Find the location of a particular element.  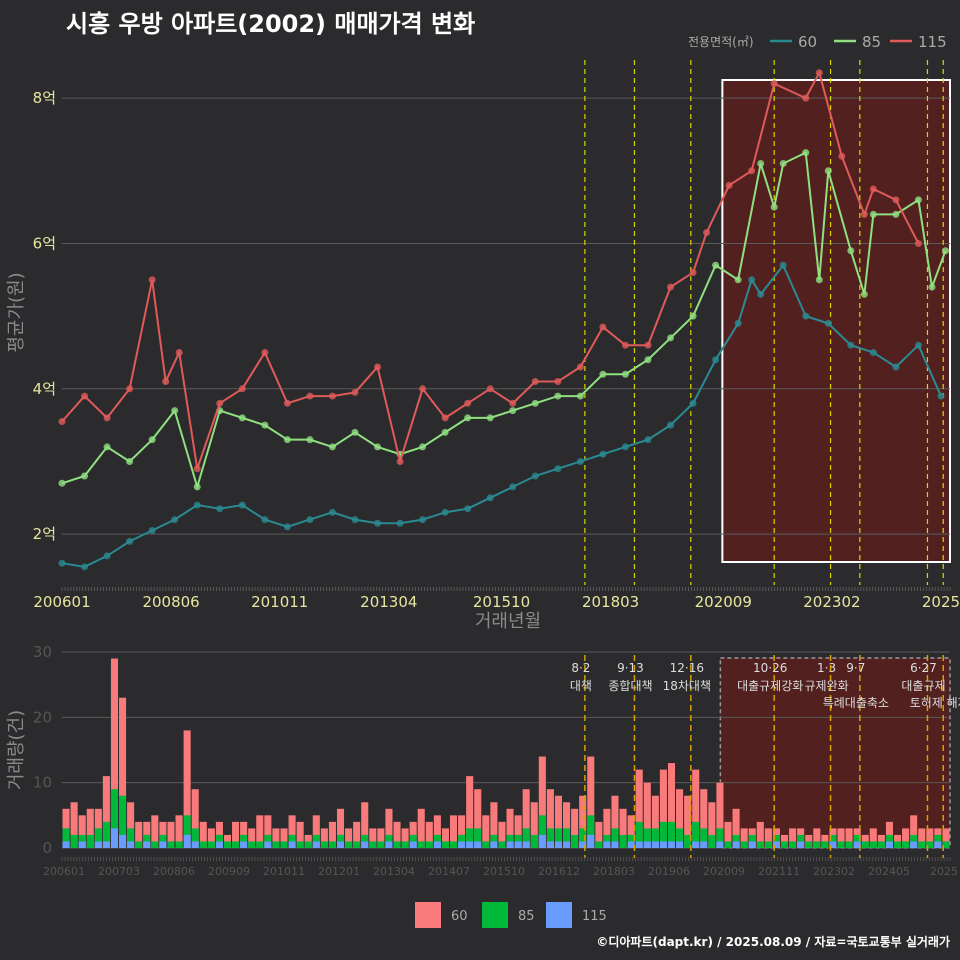

legend-label-60: 60 is located at coordinates (807, 42).